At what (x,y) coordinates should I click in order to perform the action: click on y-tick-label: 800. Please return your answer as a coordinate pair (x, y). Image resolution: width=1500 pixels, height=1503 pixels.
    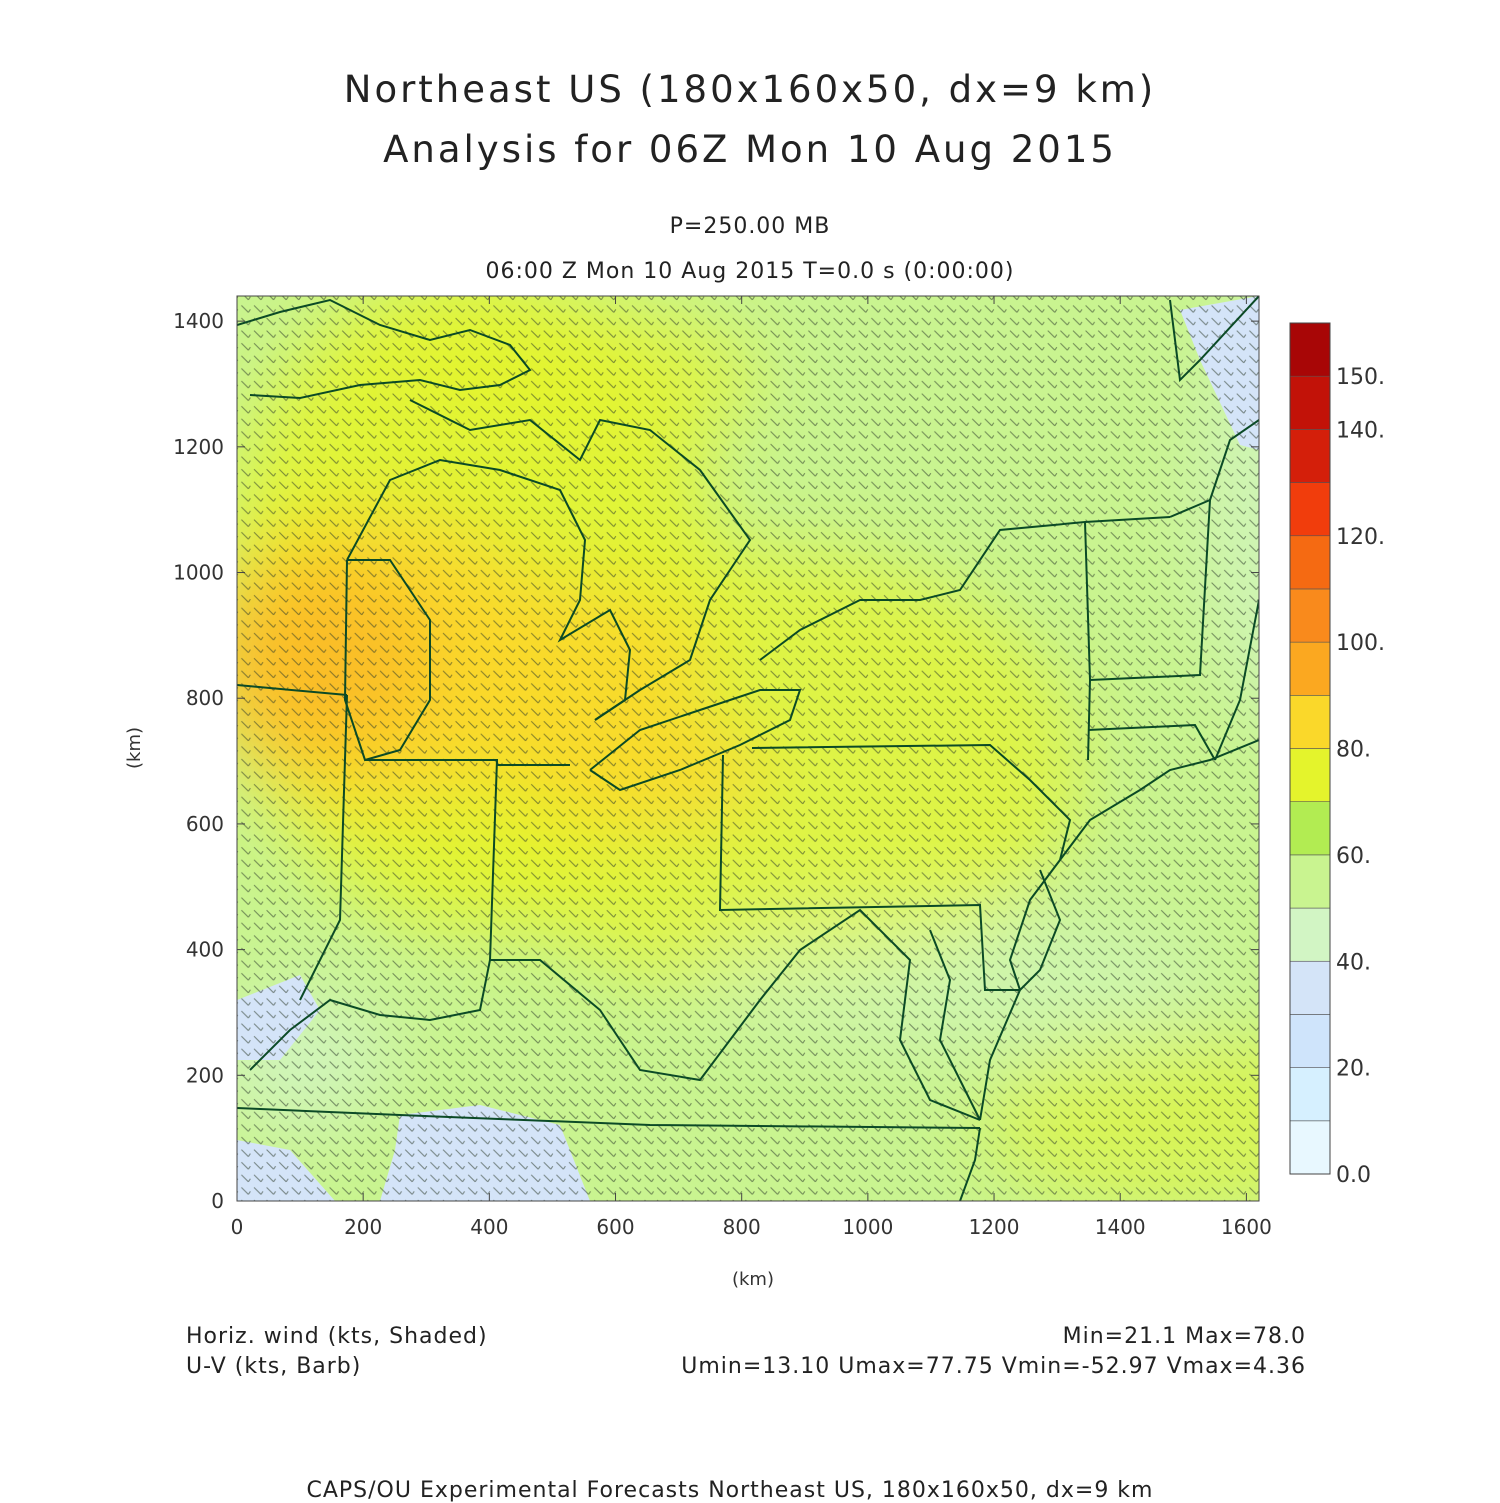
    Looking at the image, I should click on (205, 698).